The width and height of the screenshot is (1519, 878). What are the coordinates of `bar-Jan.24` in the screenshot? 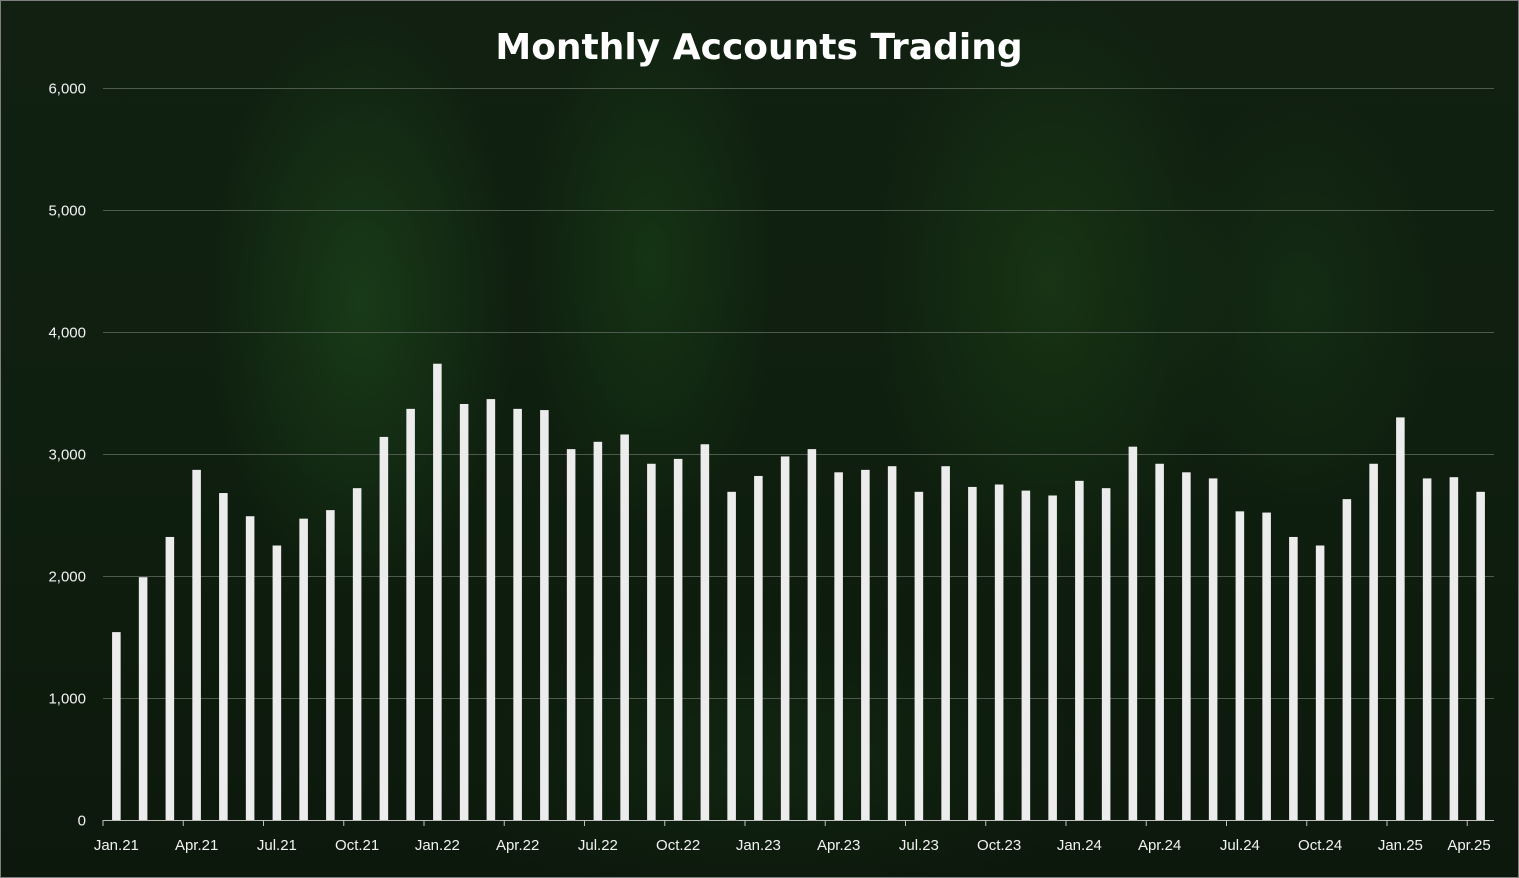 It's located at (1079, 650).